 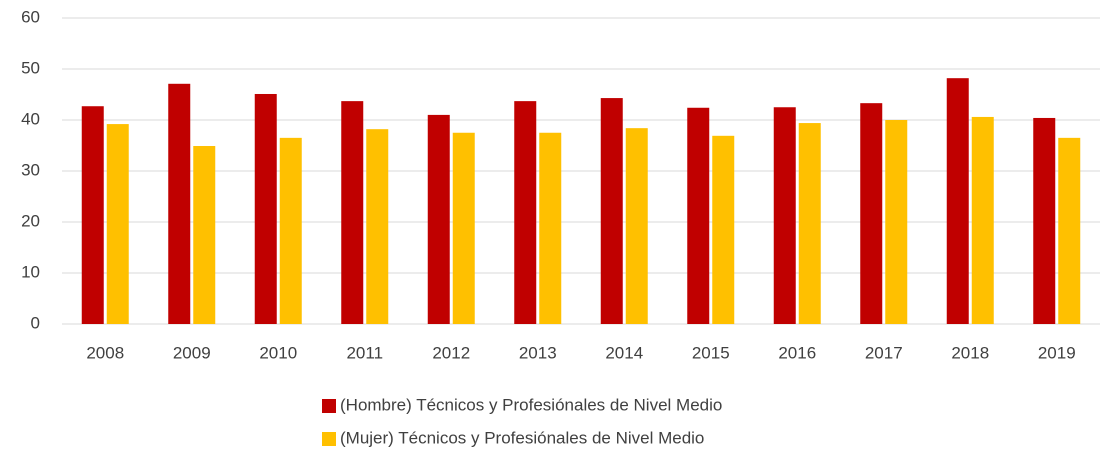 What do you see at coordinates (30, 169) in the screenshot?
I see `y-tick-label: 30` at bounding box center [30, 169].